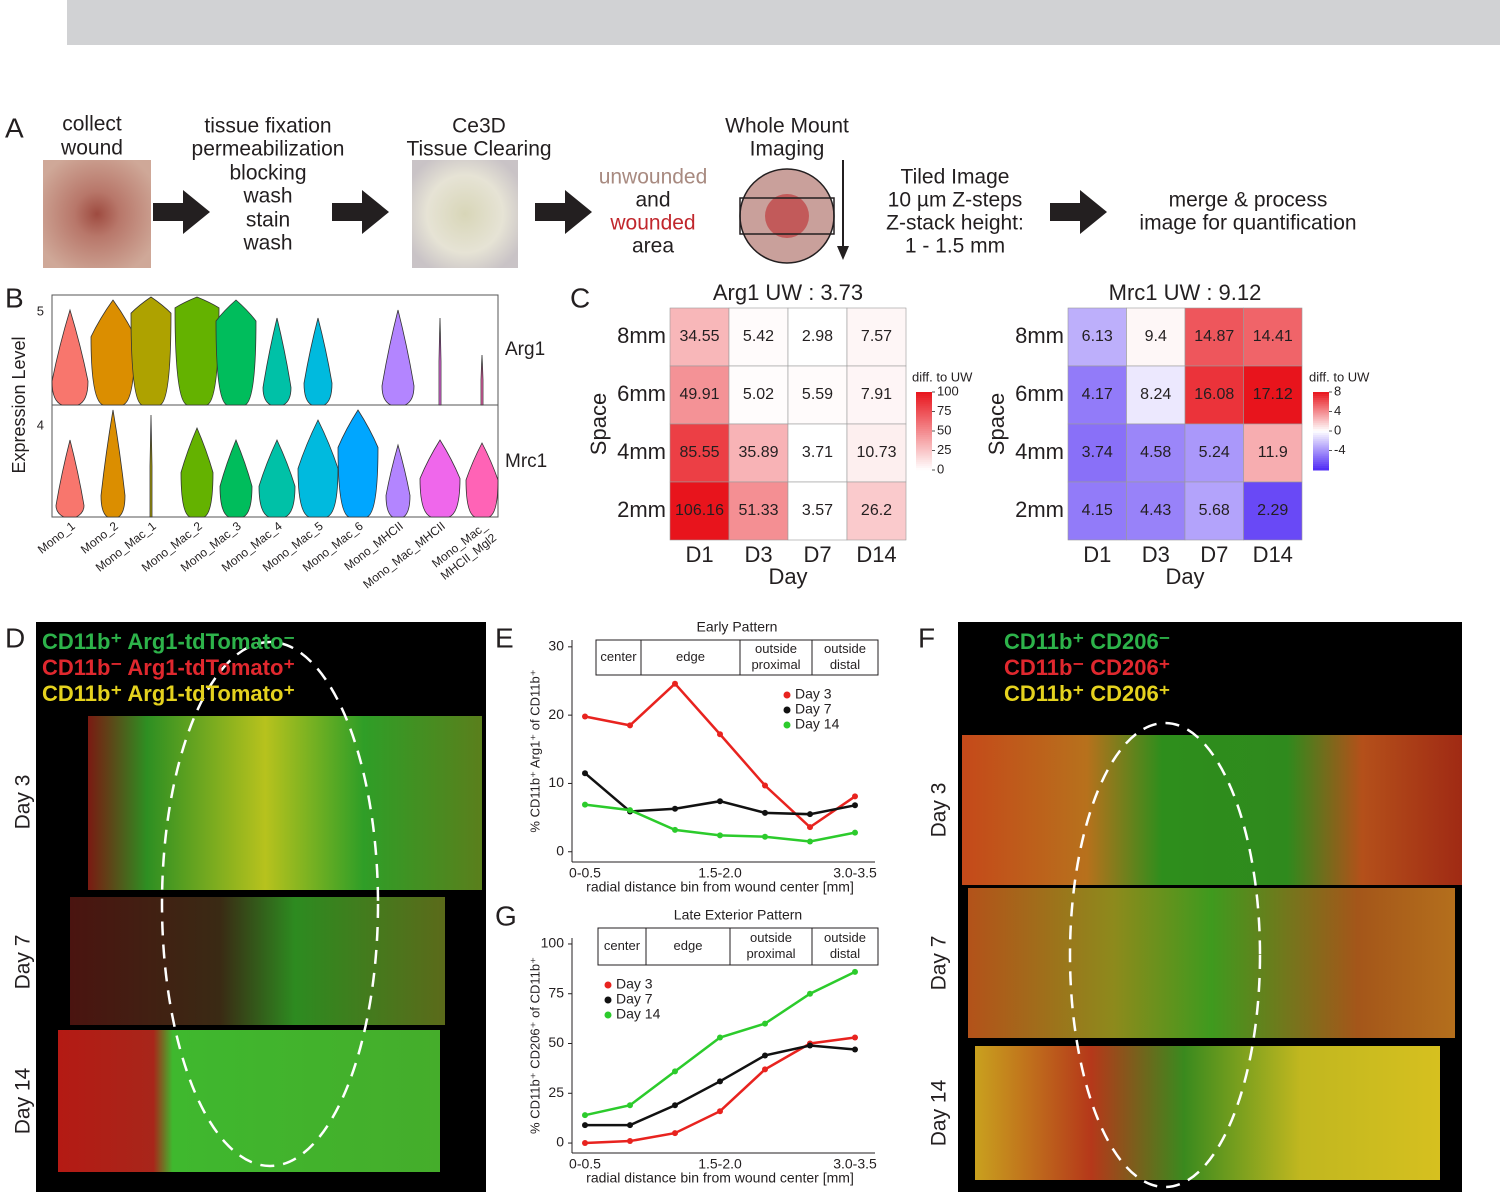 The width and height of the screenshot is (1500, 1192). I want to click on tile-outline, so click(787, 216).